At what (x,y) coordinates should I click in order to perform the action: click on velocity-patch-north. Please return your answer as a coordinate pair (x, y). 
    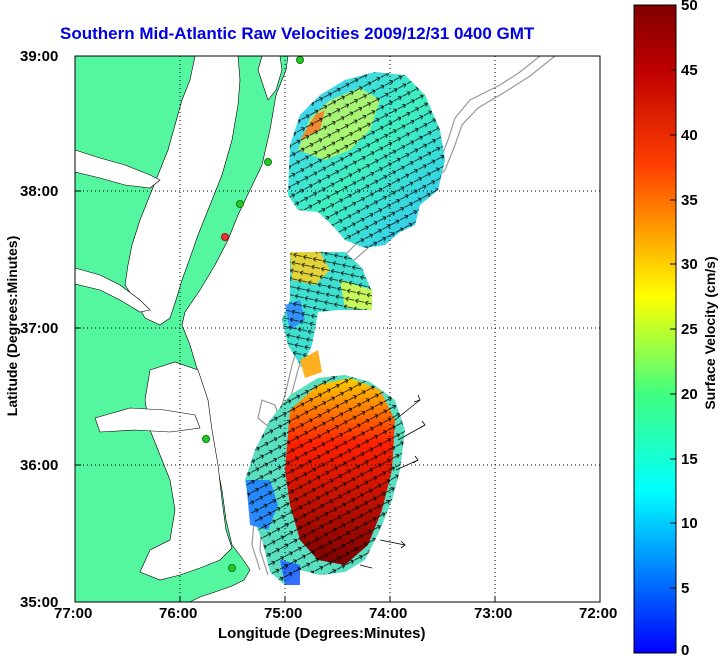
    Looking at the image, I should click on (366, 160).